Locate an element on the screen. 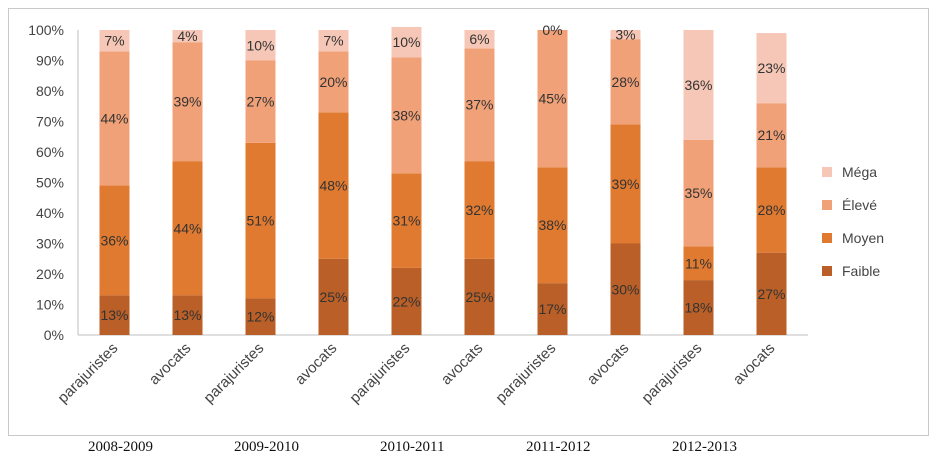 This screenshot has height=465, width=939. y-tick-label: 100% is located at coordinates (46, 30).